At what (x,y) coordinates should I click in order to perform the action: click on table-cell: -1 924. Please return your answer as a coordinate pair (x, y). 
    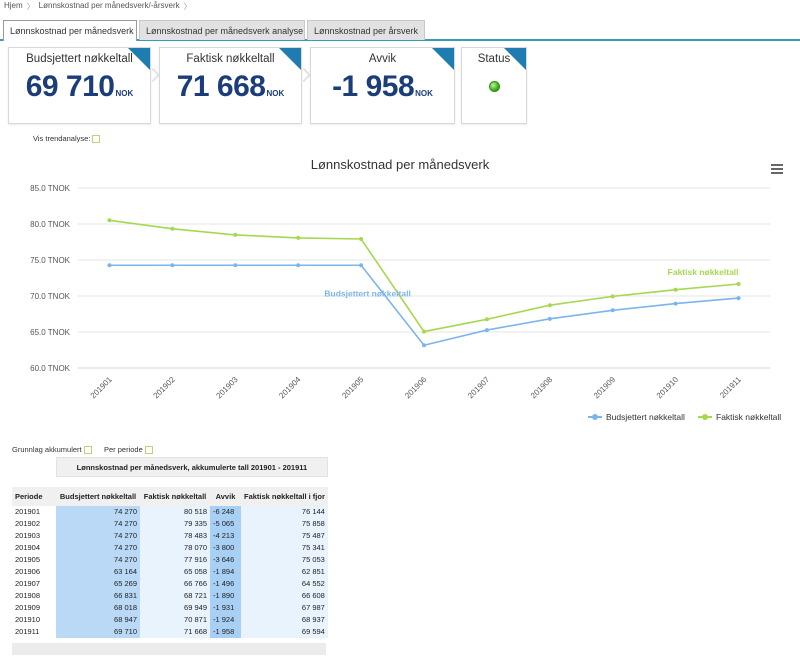
    Looking at the image, I should click on (225, 619).